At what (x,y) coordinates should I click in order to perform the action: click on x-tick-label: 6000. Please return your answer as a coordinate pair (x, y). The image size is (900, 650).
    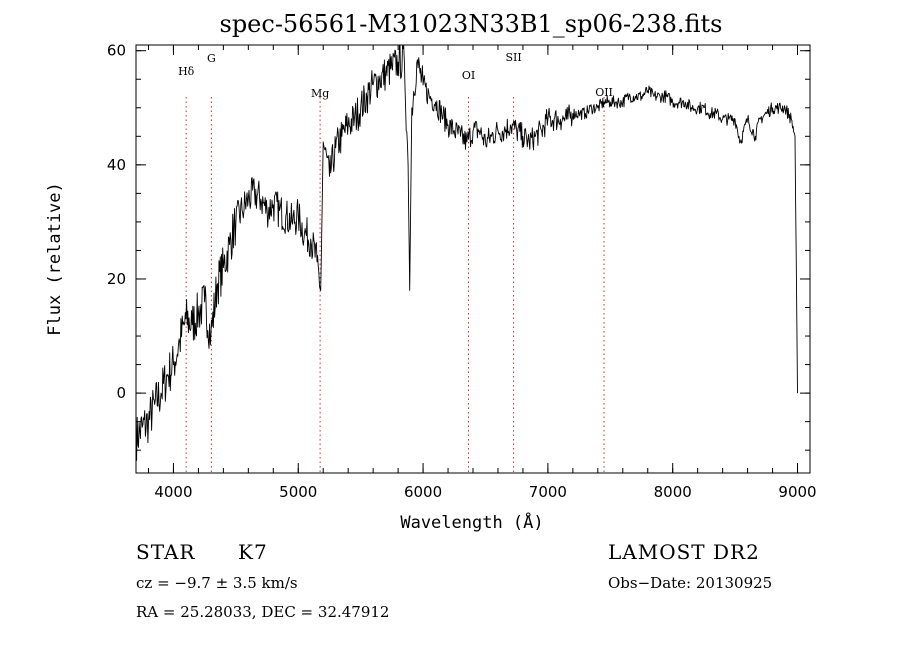
    Looking at the image, I should click on (423, 492).